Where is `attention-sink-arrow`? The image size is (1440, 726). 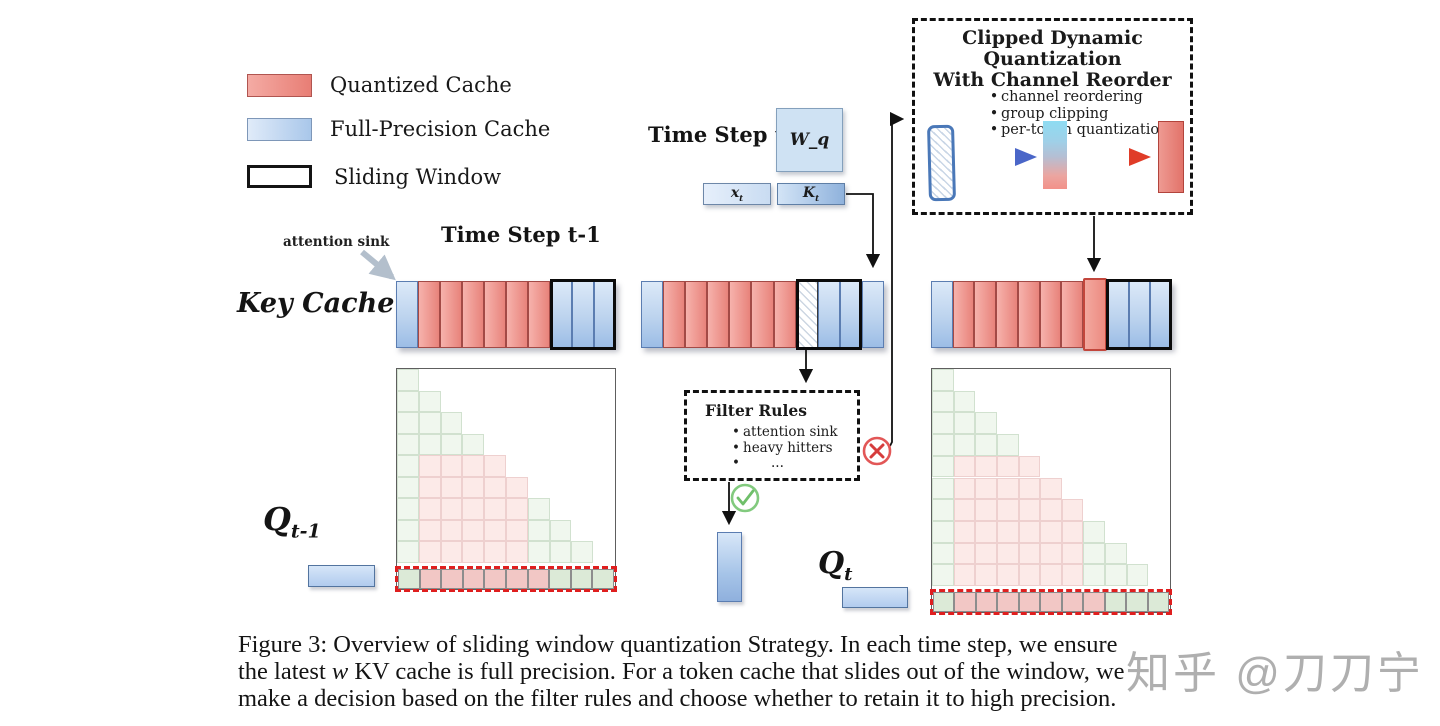
attention-sink-arrow is located at coordinates (378, 265).